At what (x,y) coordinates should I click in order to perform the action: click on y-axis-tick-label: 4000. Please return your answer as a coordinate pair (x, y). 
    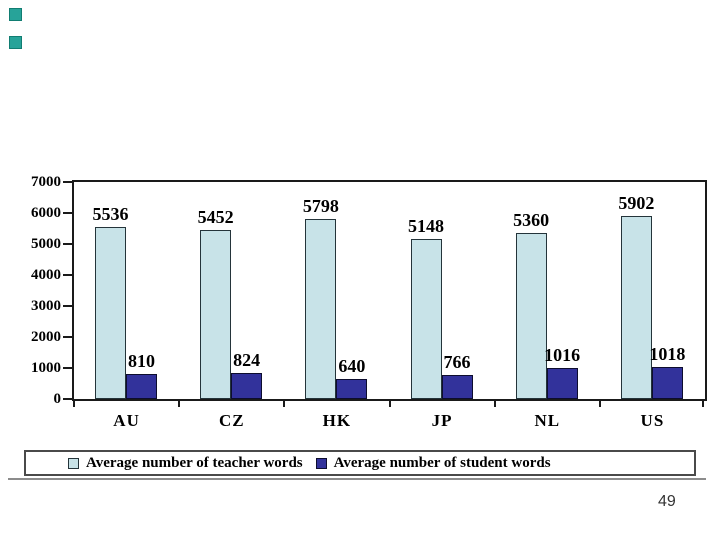
    Looking at the image, I should click on (46, 275).